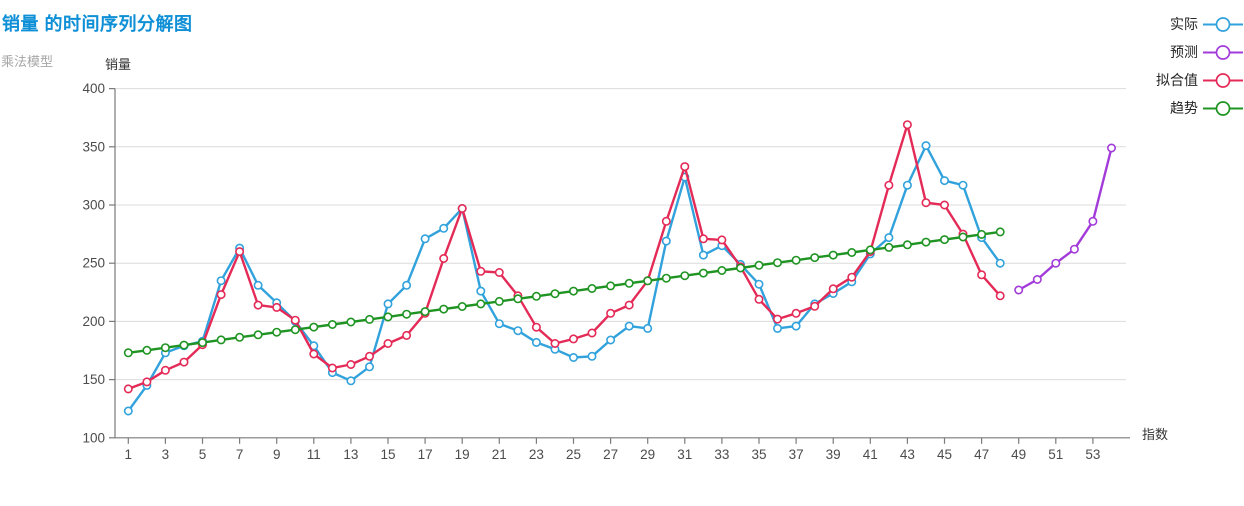  I want to click on x-tick-label: 41, so click(870, 454).